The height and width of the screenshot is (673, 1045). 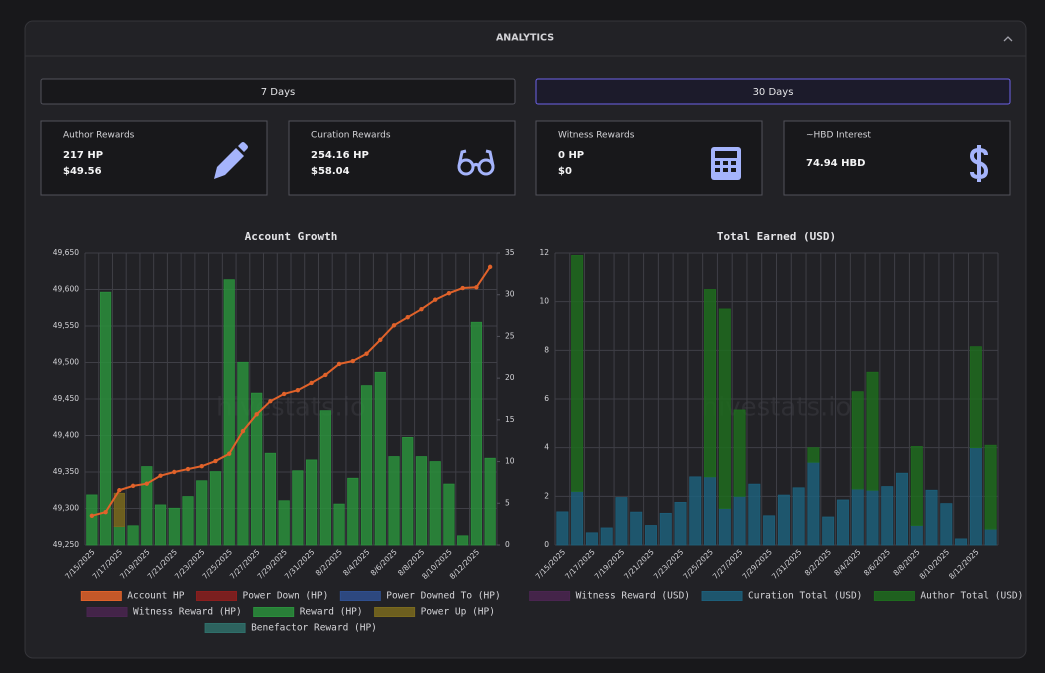 What do you see at coordinates (510, 335) in the screenshot?
I see `y2-tick-label: 25` at bounding box center [510, 335].